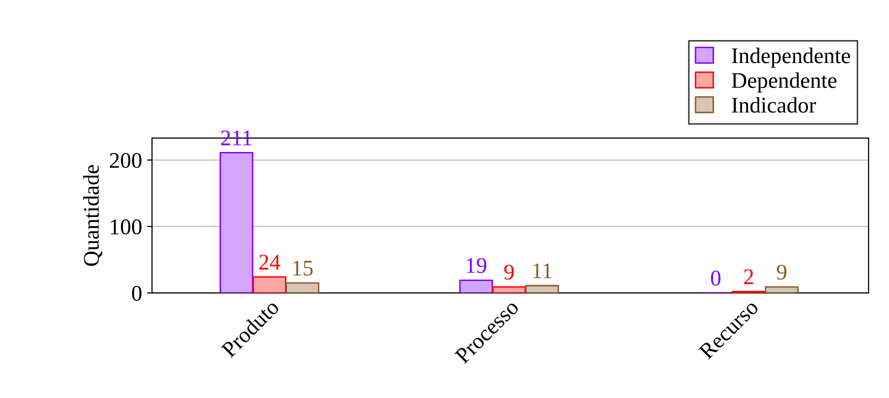 The width and height of the screenshot is (889, 398). What do you see at coordinates (784, 82) in the screenshot?
I see `legend-label: Dependente` at bounding box center [784, 82].